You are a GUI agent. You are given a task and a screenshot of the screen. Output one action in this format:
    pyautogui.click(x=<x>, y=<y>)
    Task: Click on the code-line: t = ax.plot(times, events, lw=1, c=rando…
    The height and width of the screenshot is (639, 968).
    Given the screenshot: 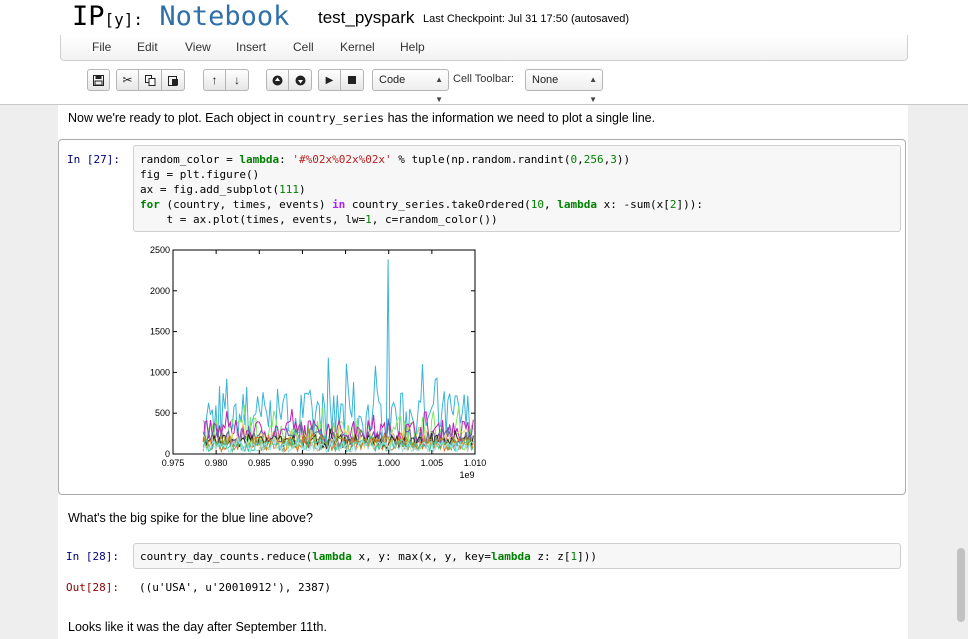 What is the action you would take?
    pyautogui.click(x=319, y=219)
    